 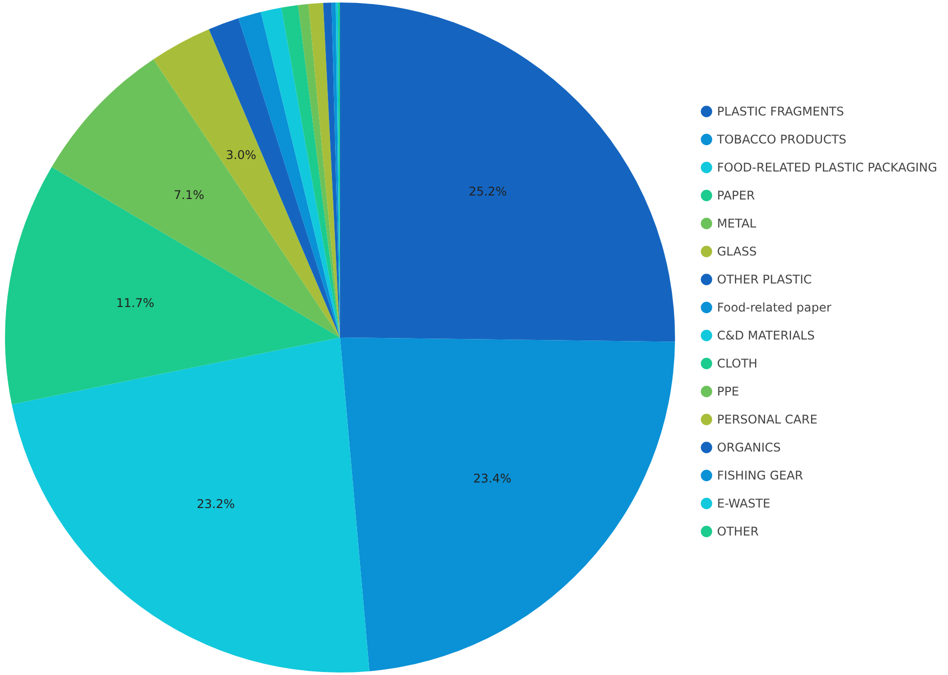 What do you see at coordinates (781, 139) in the screenshot?
I see `legend-label: TOBACCO PRODUCTS` at bounding box center [781, 139].